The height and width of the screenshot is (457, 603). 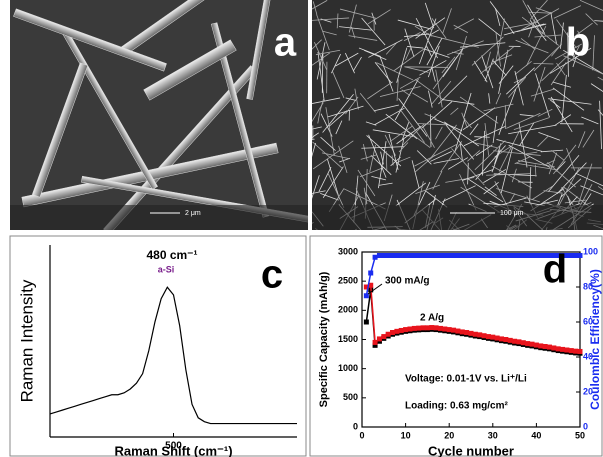 What do you see at coordinates (456, 406) in the screenshot?
I see `annotation: Loading: 0.63 mg/cm²` at bounding box center [456, 406].